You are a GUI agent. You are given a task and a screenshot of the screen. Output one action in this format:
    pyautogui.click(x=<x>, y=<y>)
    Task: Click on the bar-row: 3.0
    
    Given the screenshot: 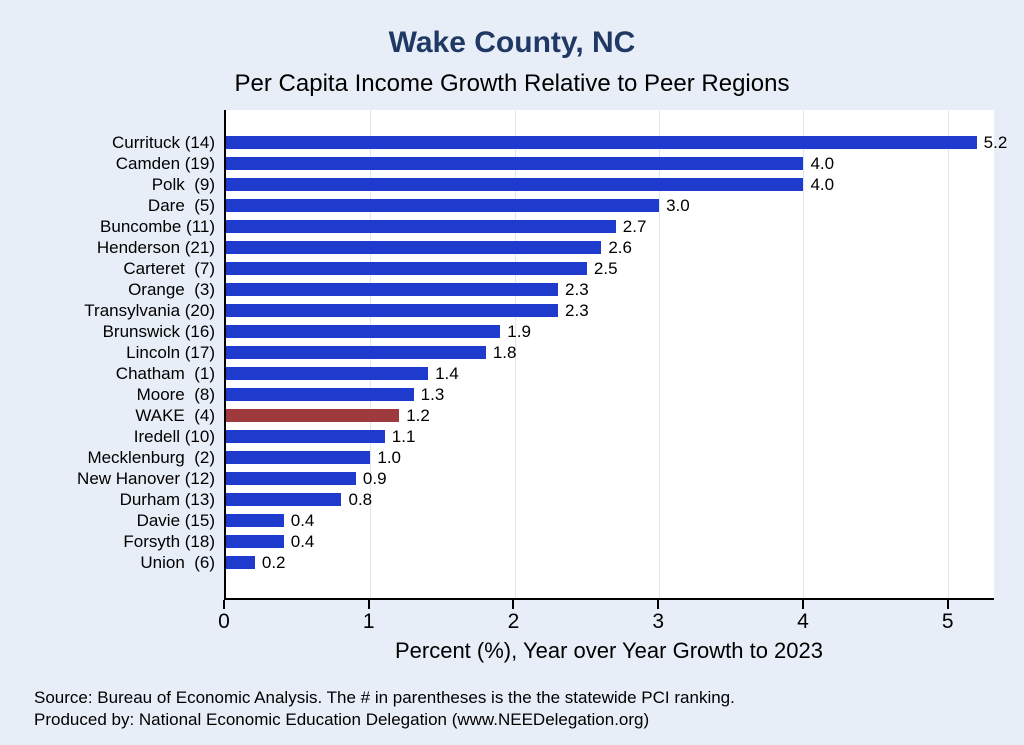 What is the action you would take?
    pyautogui.click(x=610, y=205)
    